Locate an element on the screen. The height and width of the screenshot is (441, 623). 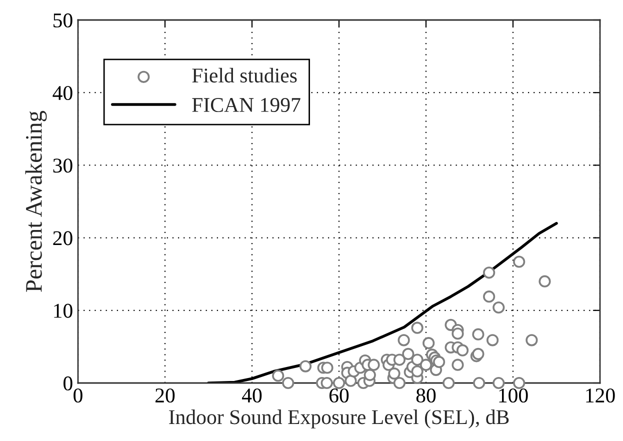
x-tick-label: 40 is located at coordinates (252, 395).